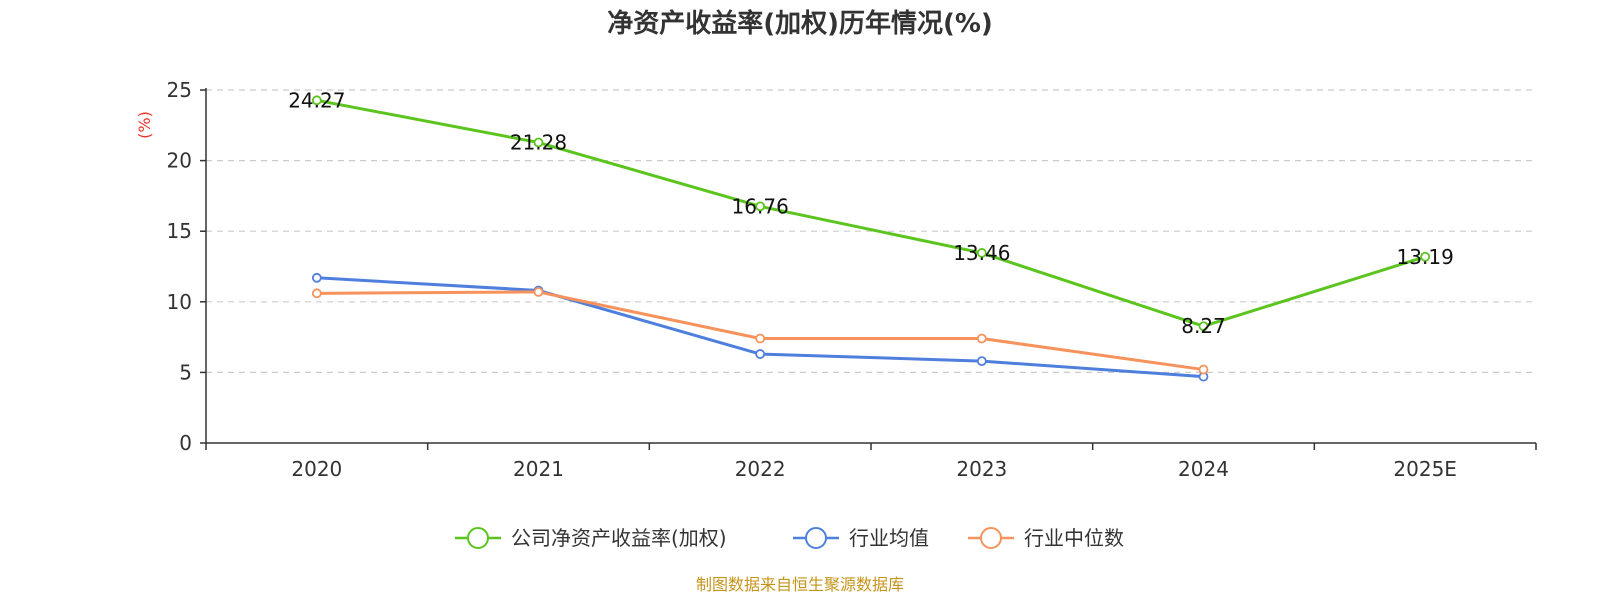 The image size is (1600, 600). I want to click on y-tick-label-10: 10, so click(179, 302).